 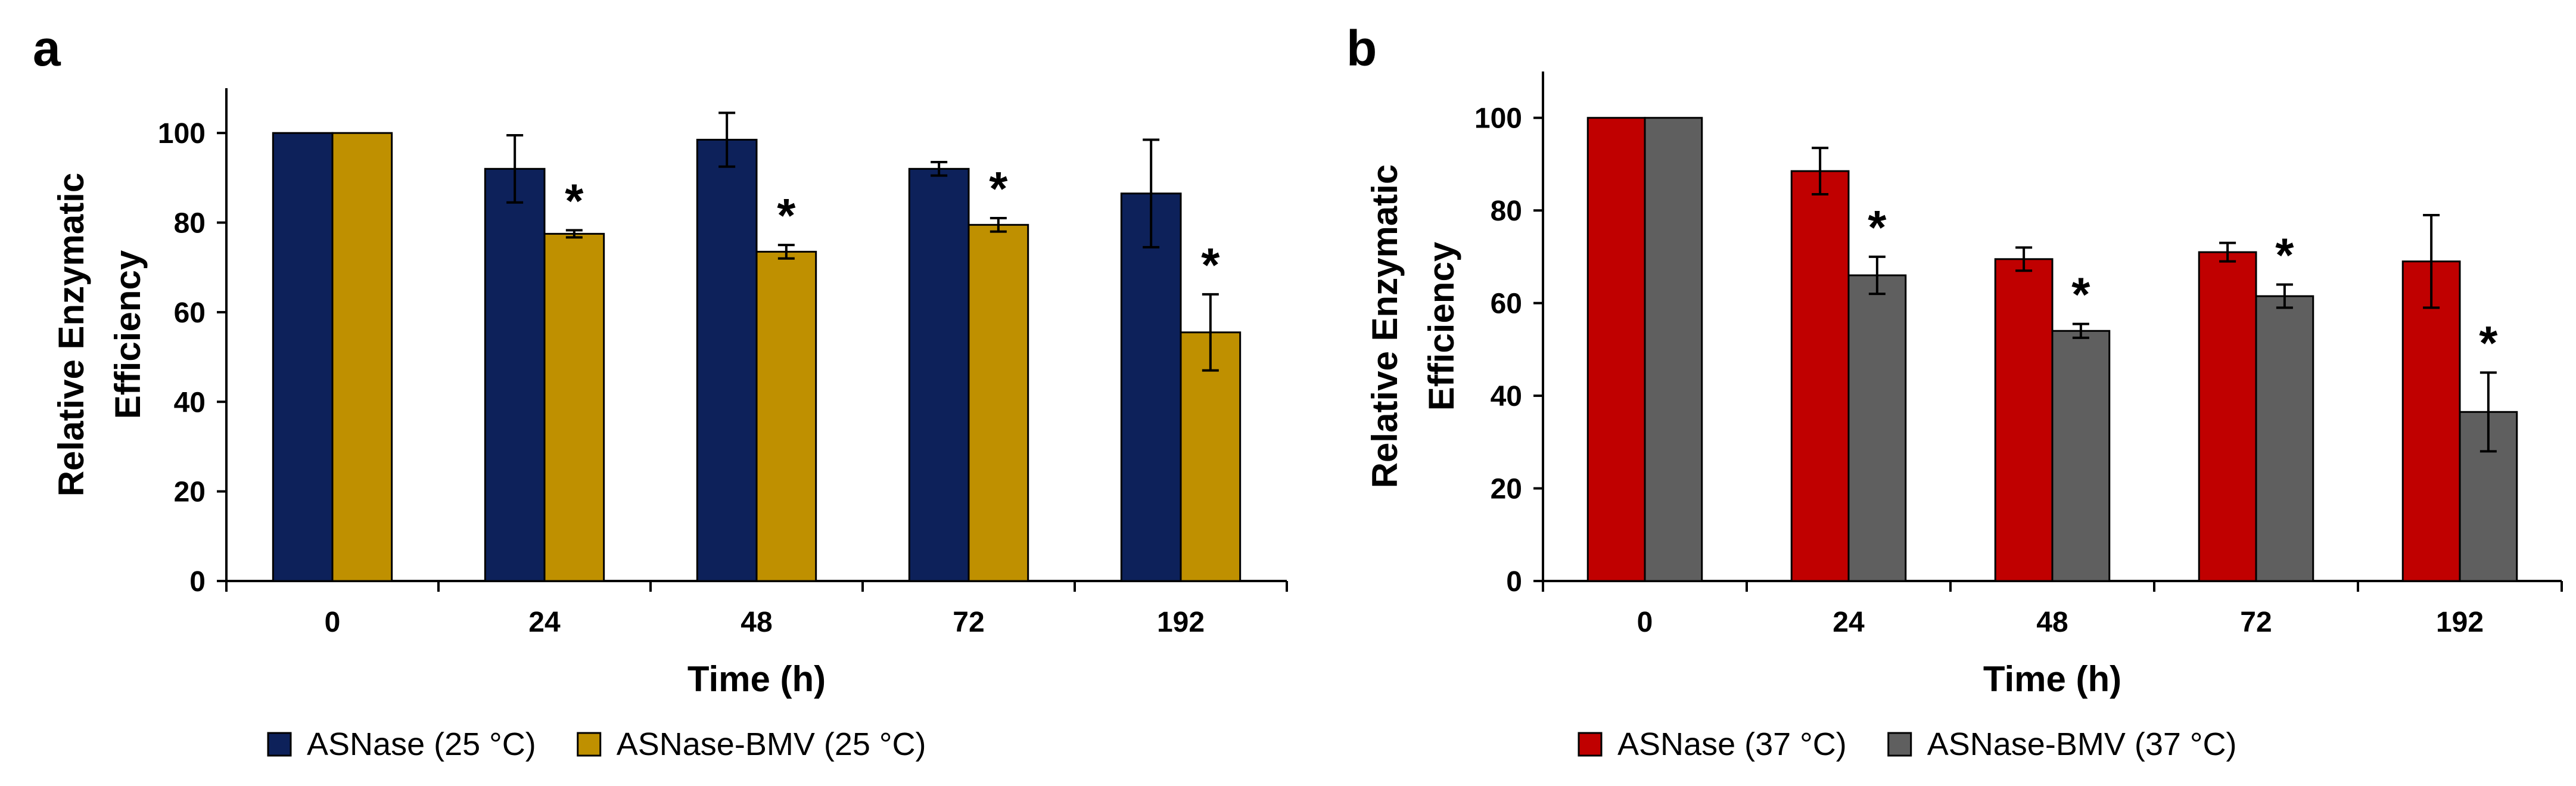 What do you see at coordinates (421, 744) in the screenshot?
I see `legend-label-0: ASNase (25 °C)` at bounding box center [421, 744].